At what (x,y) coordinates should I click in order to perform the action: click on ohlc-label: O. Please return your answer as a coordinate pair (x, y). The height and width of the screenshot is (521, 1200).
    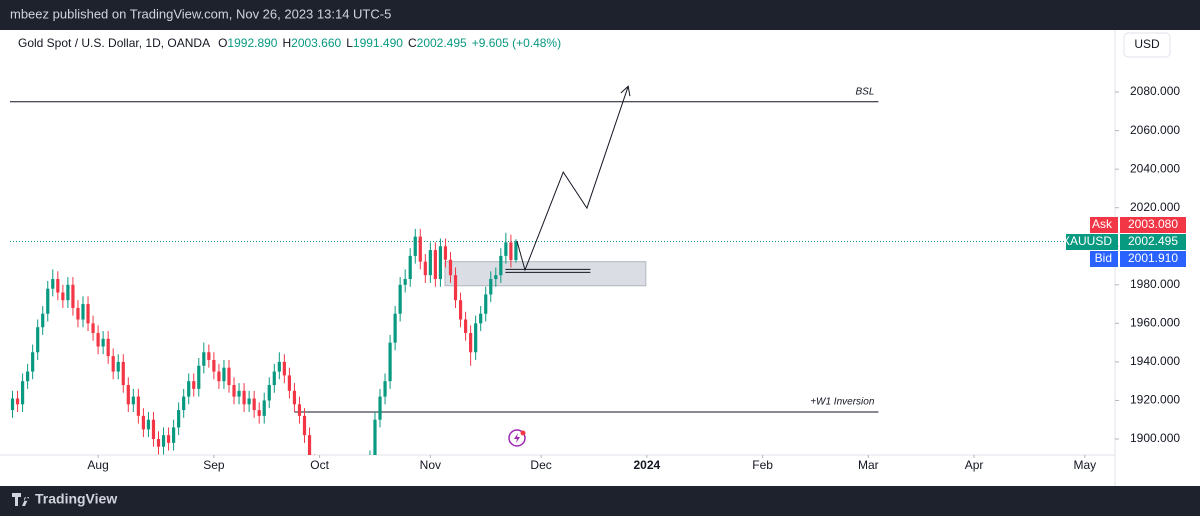
    Looking at the image, I should click on (222, 43).